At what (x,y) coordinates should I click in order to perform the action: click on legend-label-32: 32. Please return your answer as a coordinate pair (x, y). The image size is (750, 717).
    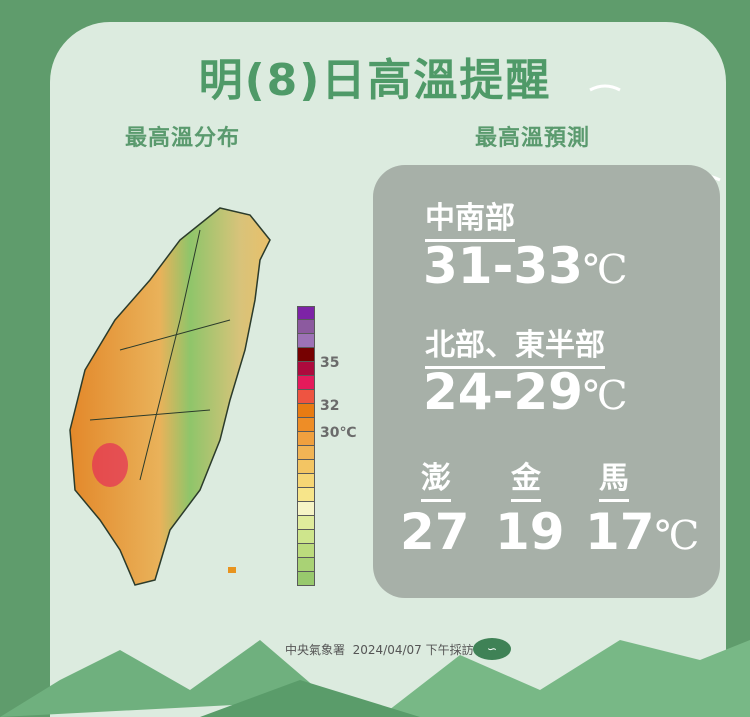
    Looking at the image, I should click on (330, 406).